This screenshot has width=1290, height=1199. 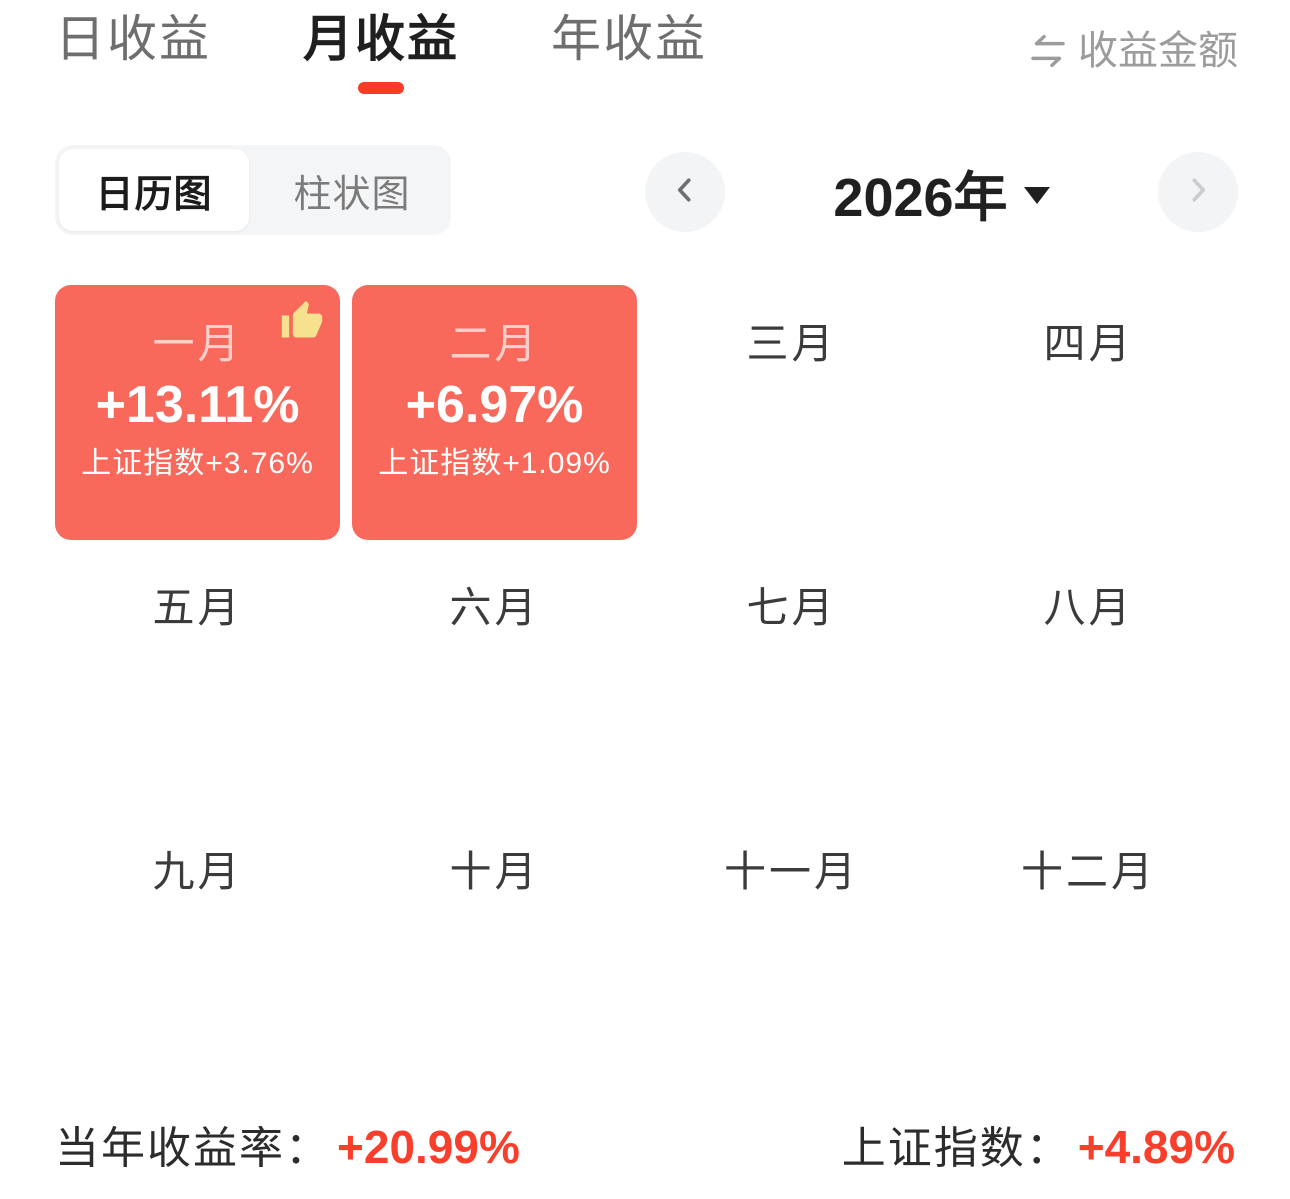 What do you see at coordinates (428, 1147) in the screenshot?
I see `year-return-value: +20.99%` at bounding box center [428, 1147].